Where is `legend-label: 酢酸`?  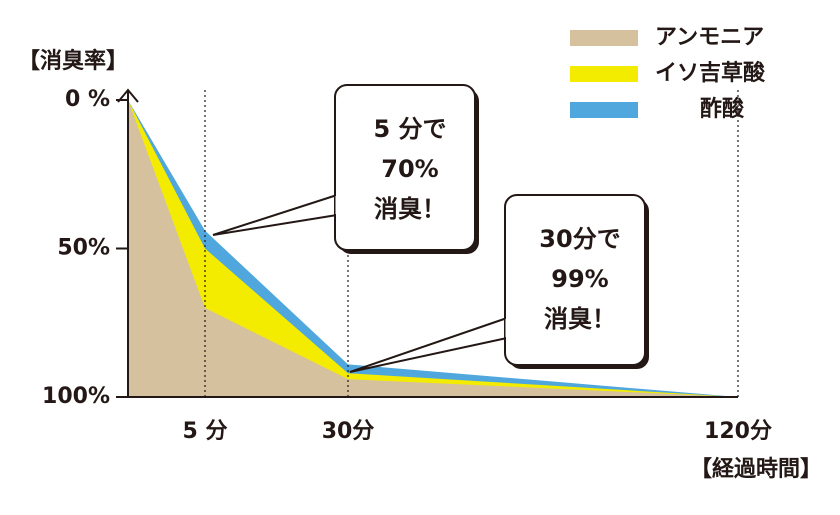
legend-label: 酢酸 is located at coordinates (722, 109).